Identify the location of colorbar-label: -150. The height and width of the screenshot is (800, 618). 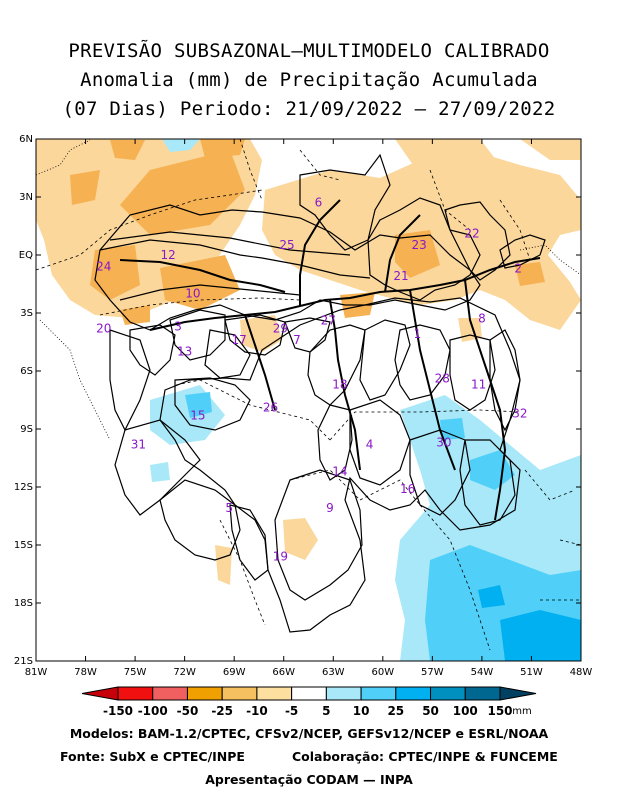
(118, 711).